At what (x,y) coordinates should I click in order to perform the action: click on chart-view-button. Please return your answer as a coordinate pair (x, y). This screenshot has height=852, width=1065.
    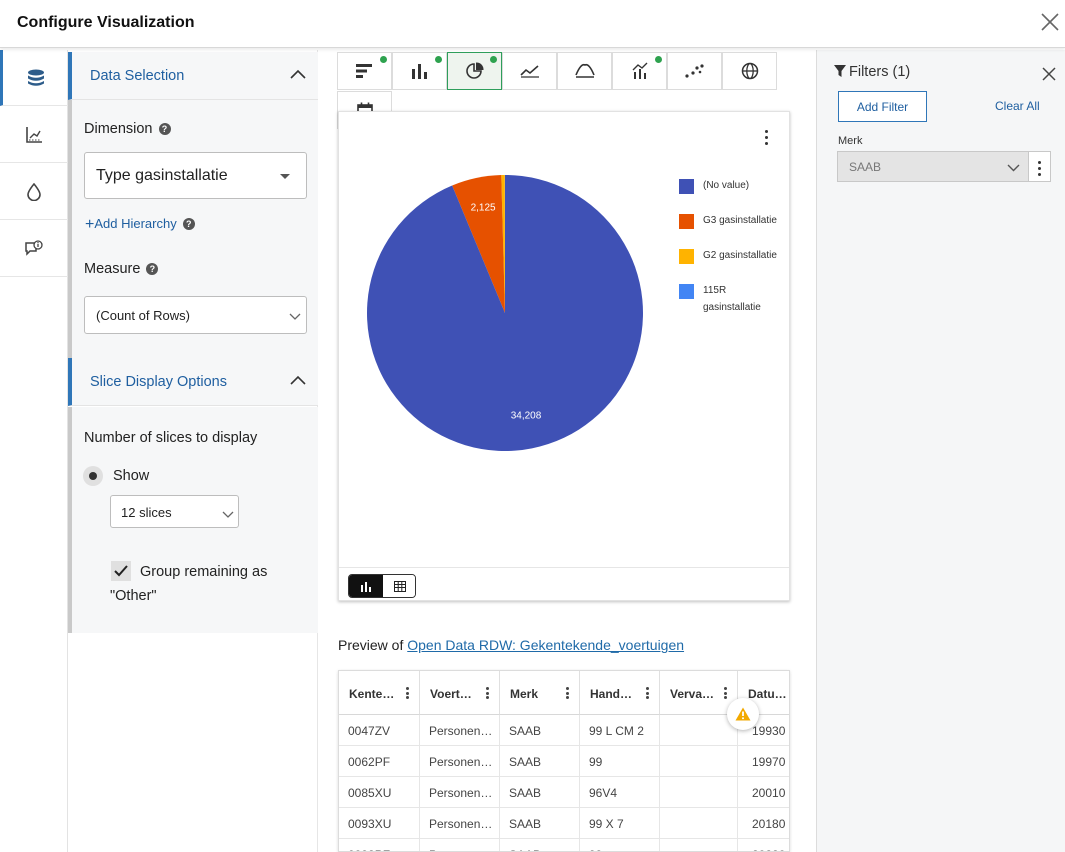
    Looking at the image, I should click on (366, 586).